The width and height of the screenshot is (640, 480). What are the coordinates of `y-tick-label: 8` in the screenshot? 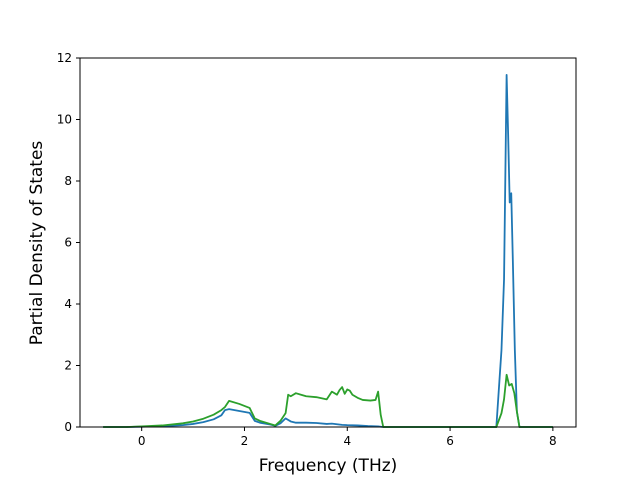 It's located at (68, 181).